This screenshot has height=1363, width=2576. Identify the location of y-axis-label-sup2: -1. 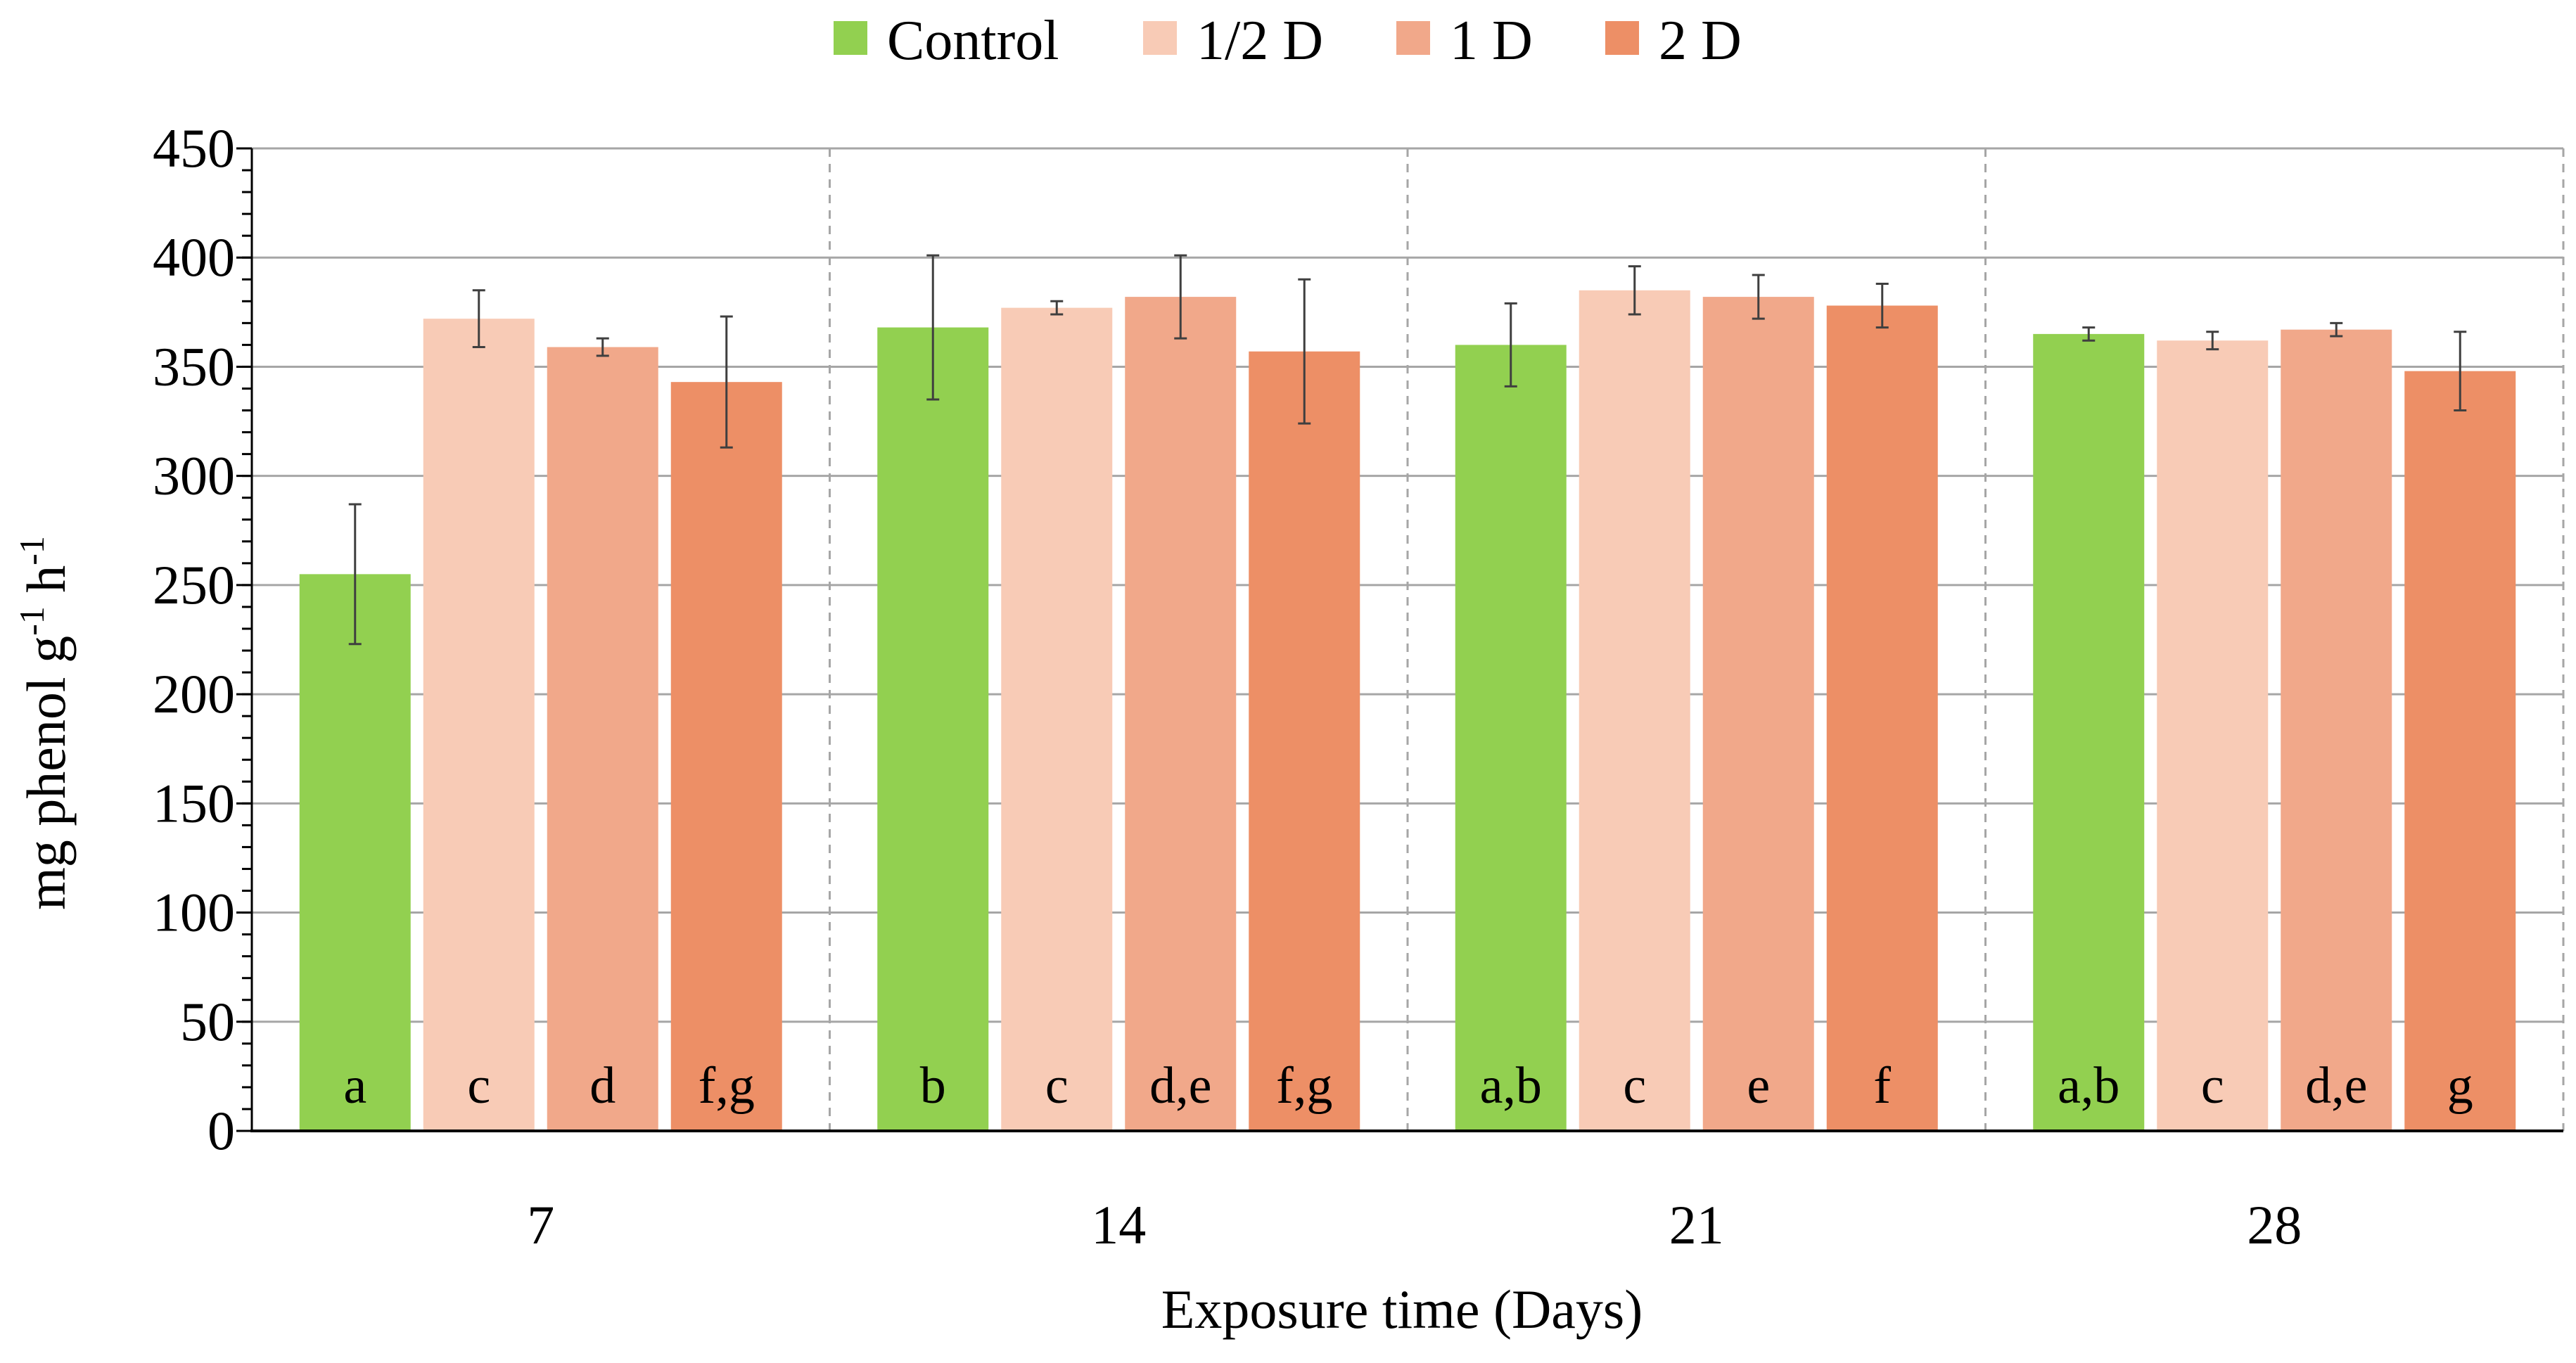
(31, 550).